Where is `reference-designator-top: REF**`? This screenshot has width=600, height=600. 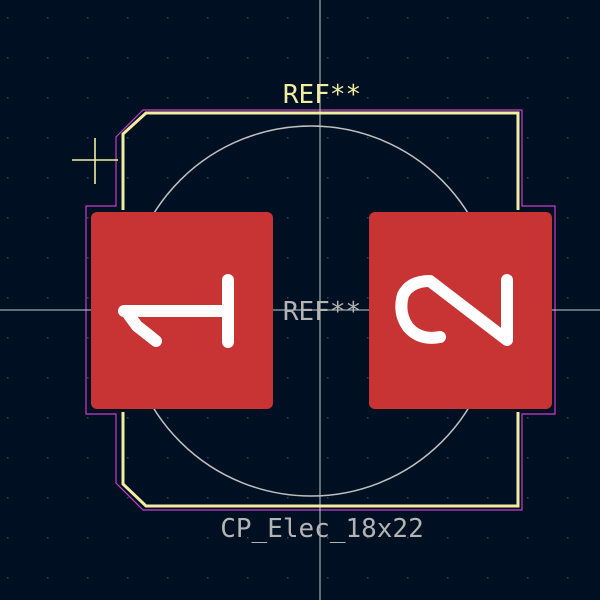 reference-designator-top: REF** is located at coordinates (322, 95).